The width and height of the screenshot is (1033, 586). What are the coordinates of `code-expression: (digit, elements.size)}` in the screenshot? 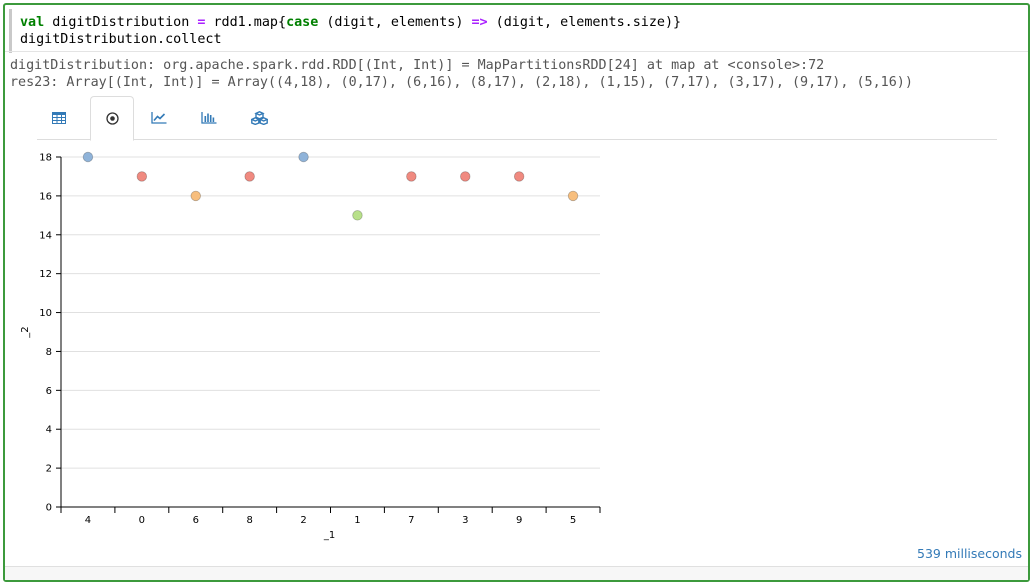 It's located at (584, 22).